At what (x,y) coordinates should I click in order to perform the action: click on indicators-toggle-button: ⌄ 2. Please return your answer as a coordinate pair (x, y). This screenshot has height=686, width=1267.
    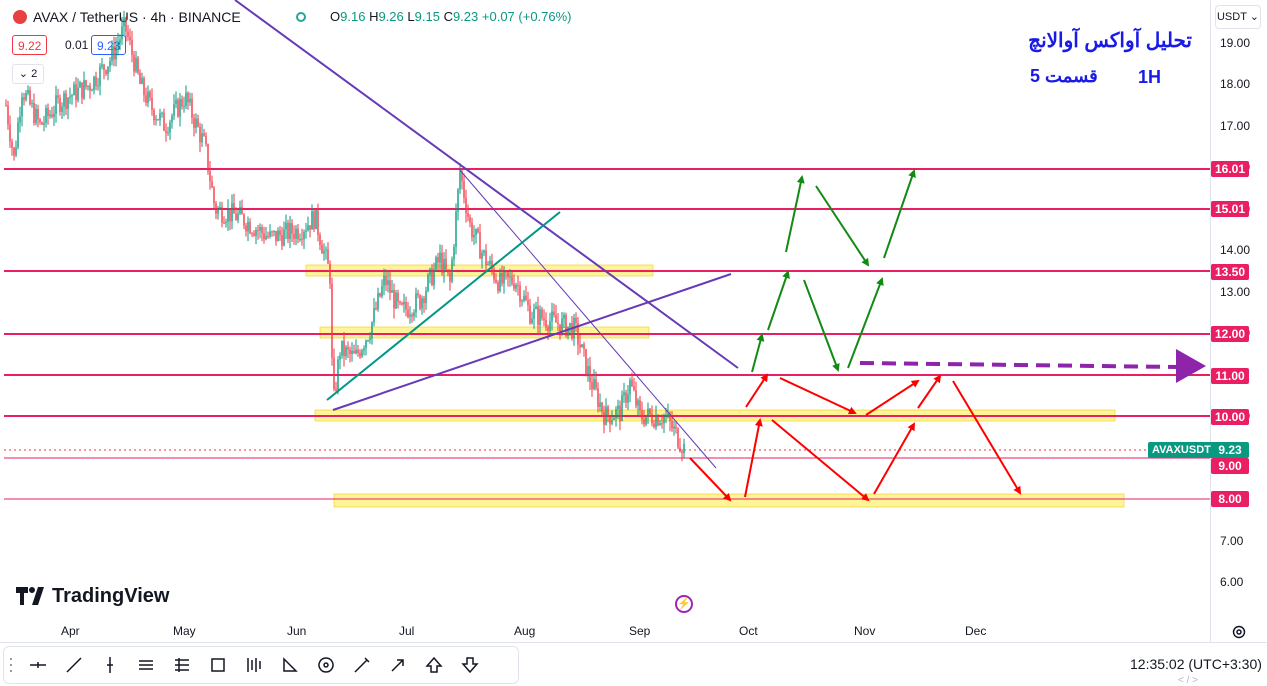
    Looking at the image, I should click on (28, 74).